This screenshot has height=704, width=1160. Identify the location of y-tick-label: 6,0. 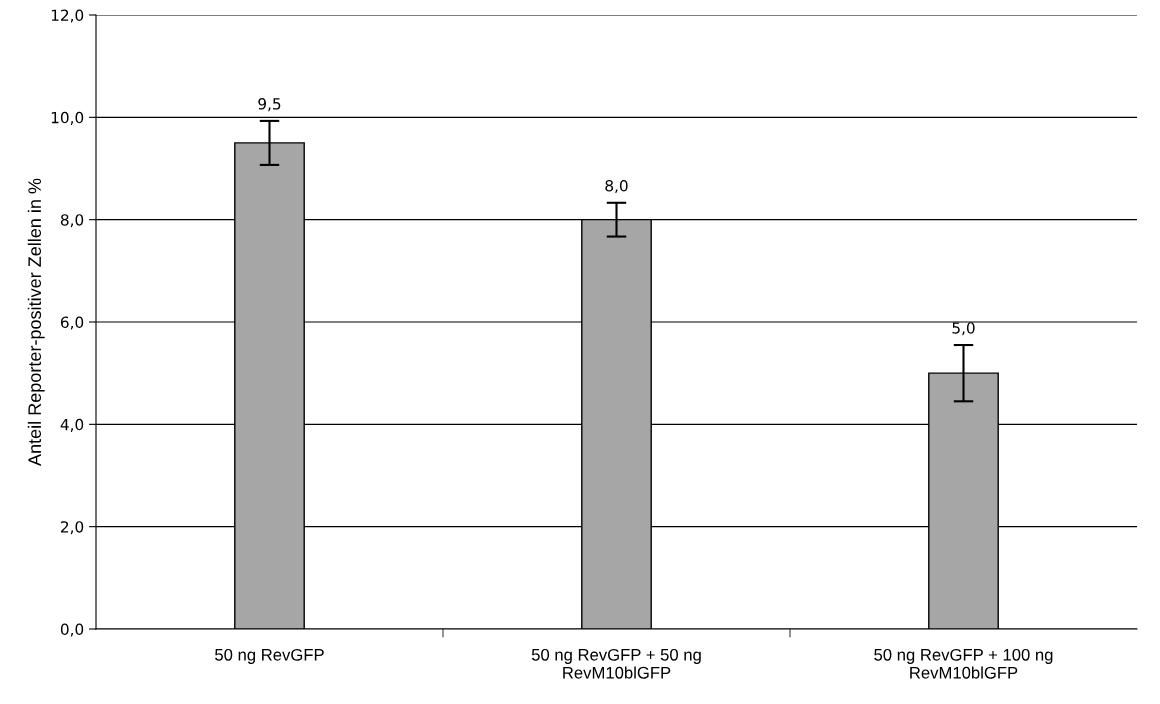
(72, 323).